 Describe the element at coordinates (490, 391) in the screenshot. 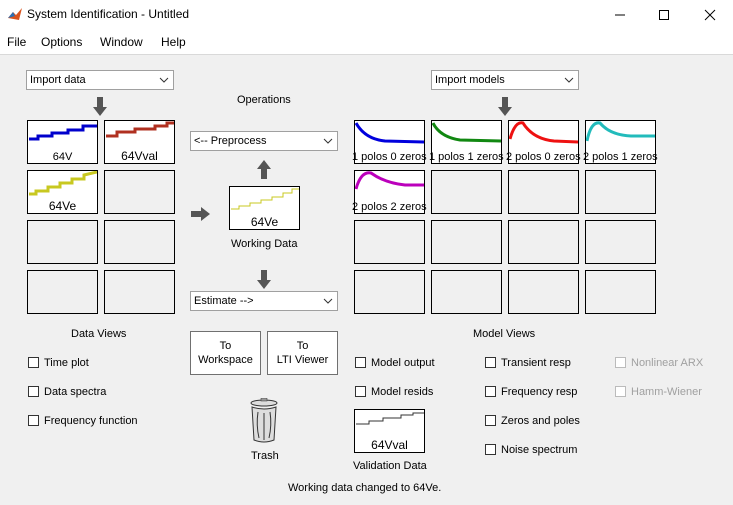

I see `frequency-resp-checkbox` at that location.